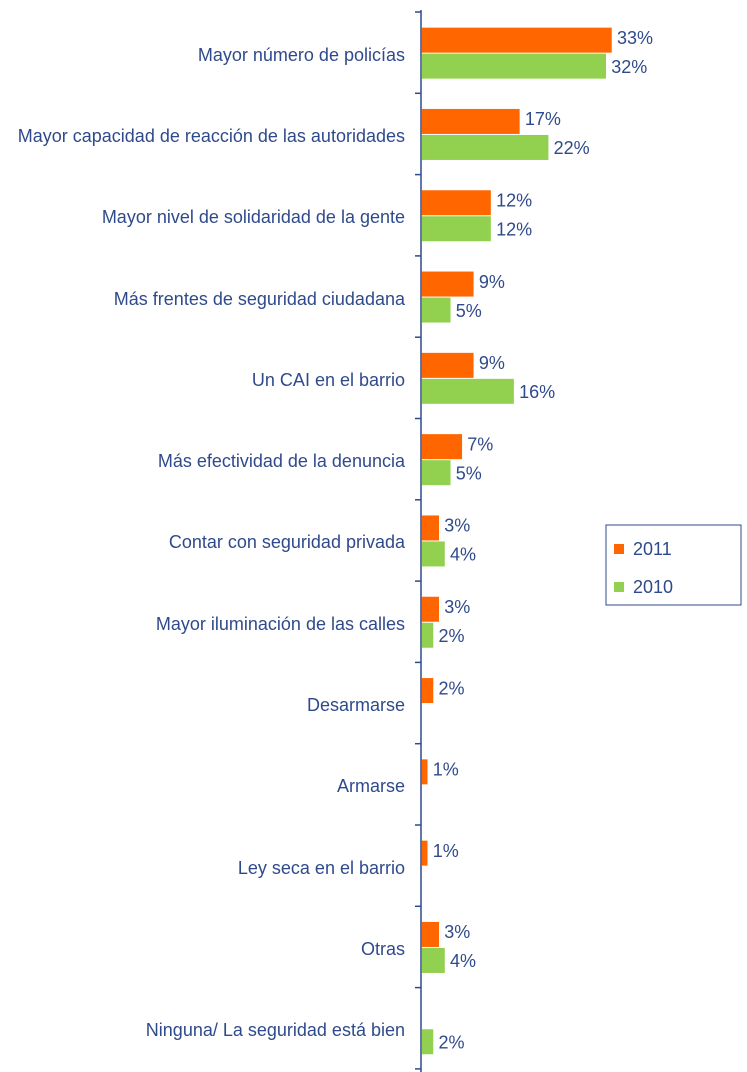 This screenshot has width=747, height=1072. What do you see at coordinates (281, 461) in the screenshot?
I see `y-tick-label: Más efectividad de la denuncia` at bounding box center [281, 461].